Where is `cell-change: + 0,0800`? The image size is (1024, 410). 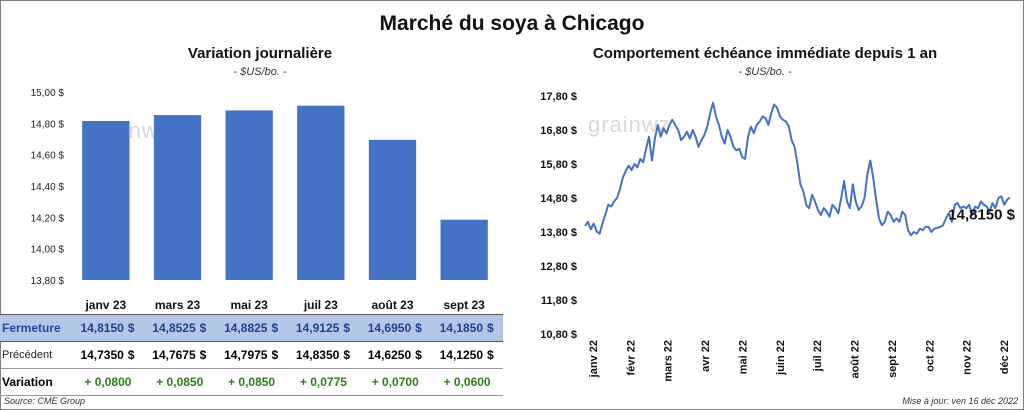 cell-change: + 0,0800 is located at coordinates (108, 382).